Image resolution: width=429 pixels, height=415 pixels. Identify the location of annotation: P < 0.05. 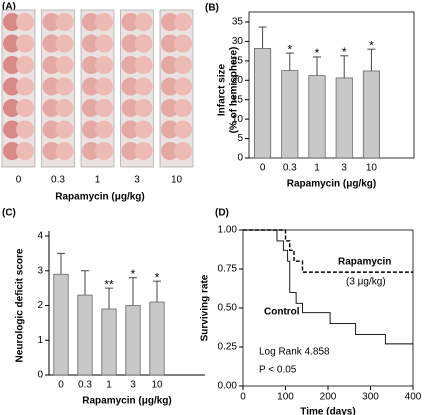
(278, 370).